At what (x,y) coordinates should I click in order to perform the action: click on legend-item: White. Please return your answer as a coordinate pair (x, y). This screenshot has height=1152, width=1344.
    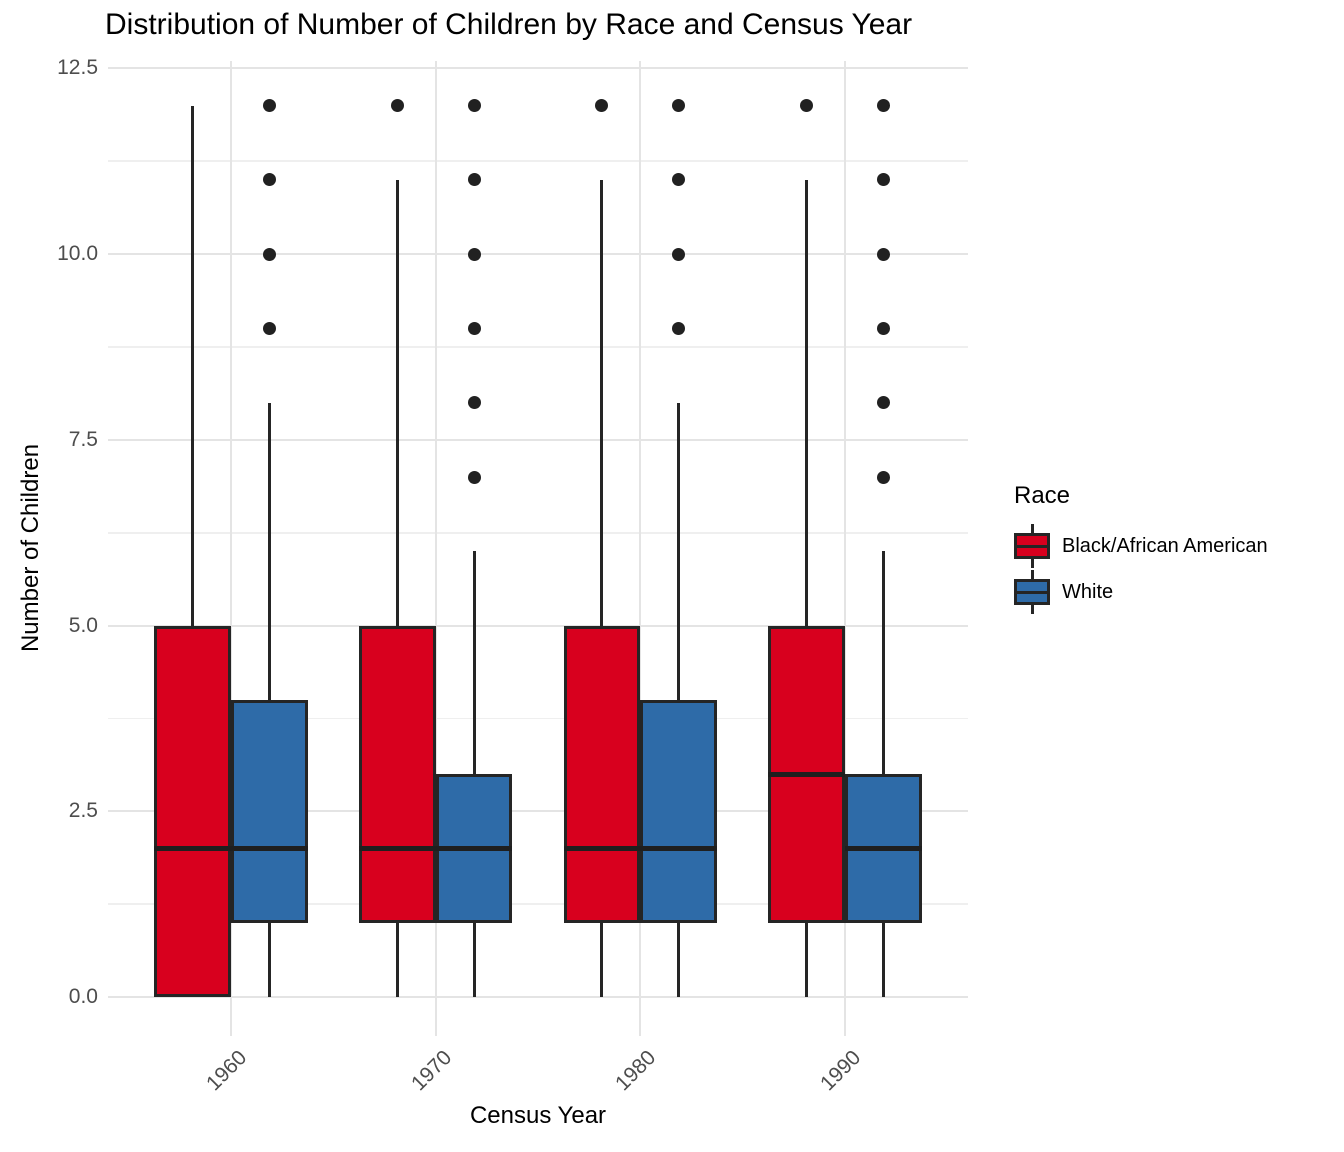
    Looking at the image, I should click on (1141, 592).